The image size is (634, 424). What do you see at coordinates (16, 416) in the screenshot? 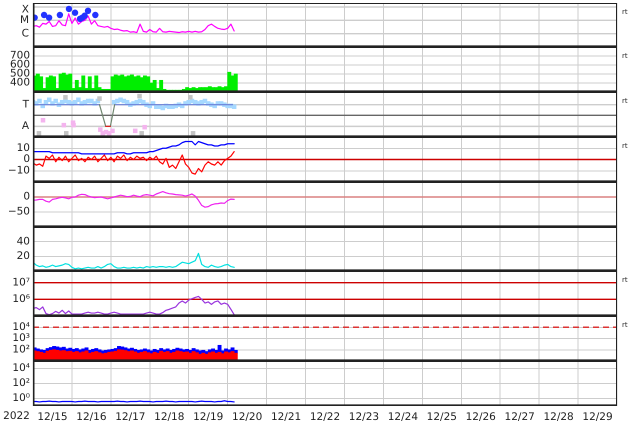
I see `x-axis-title: 2022` at bounding box center [16, 416].